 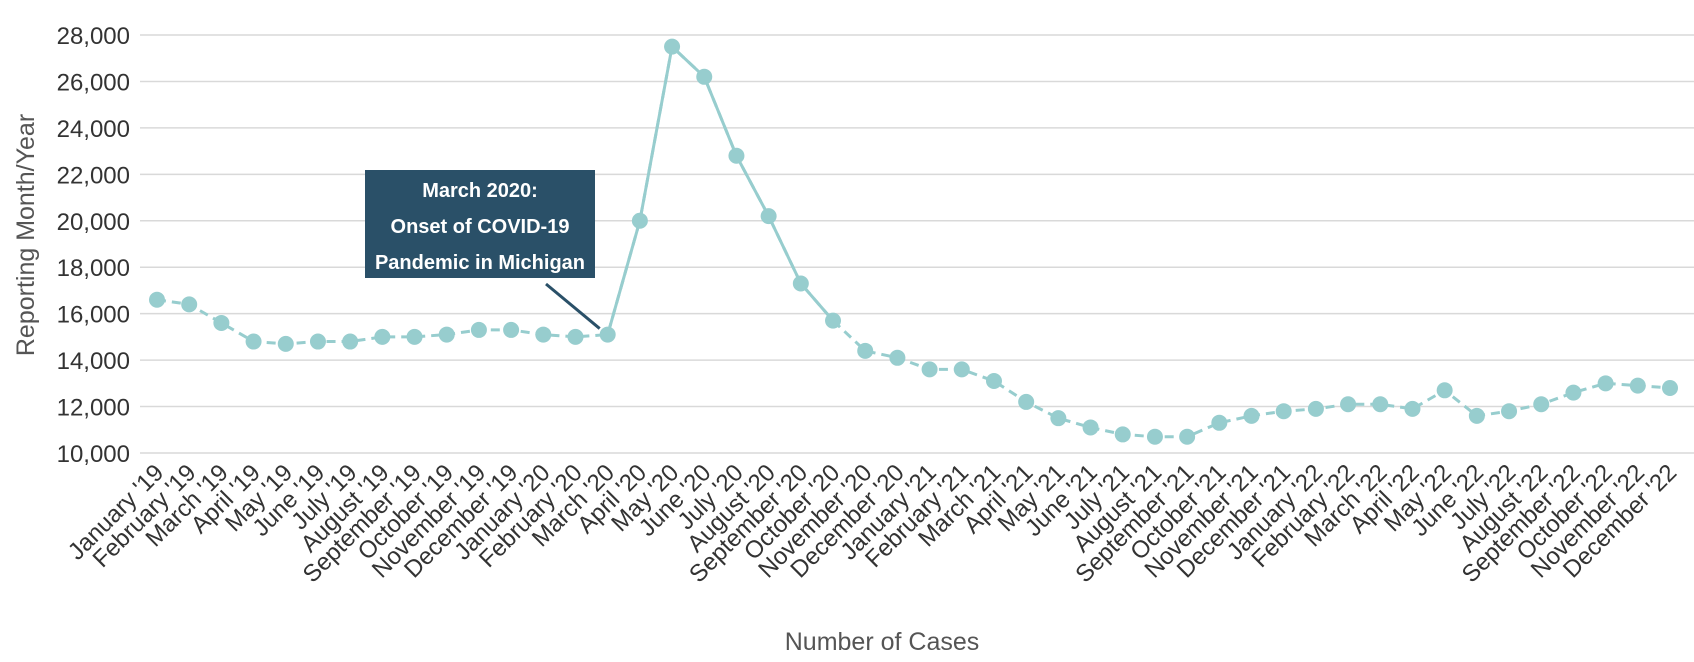 What do you see at coordinates (93, 82) in the screenshot?
I see `y-tick-label: 26,000` at bounding box center [93, 82].